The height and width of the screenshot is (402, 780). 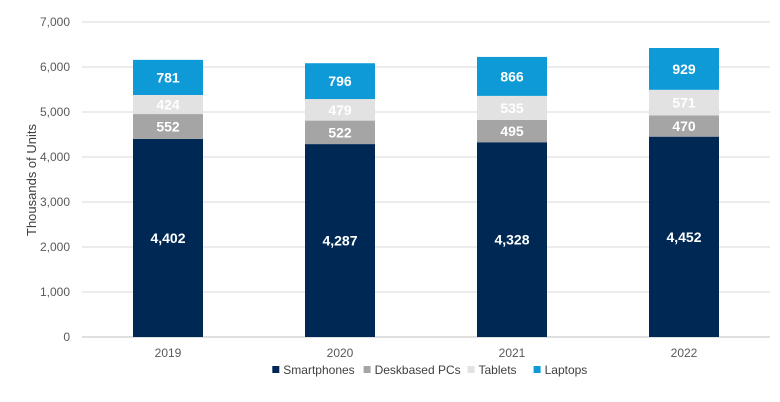 What do you see at coordinates (55, 202) in the screenshot?
I see `y-tick-label: 3,000` at bounding box center [55, 202].